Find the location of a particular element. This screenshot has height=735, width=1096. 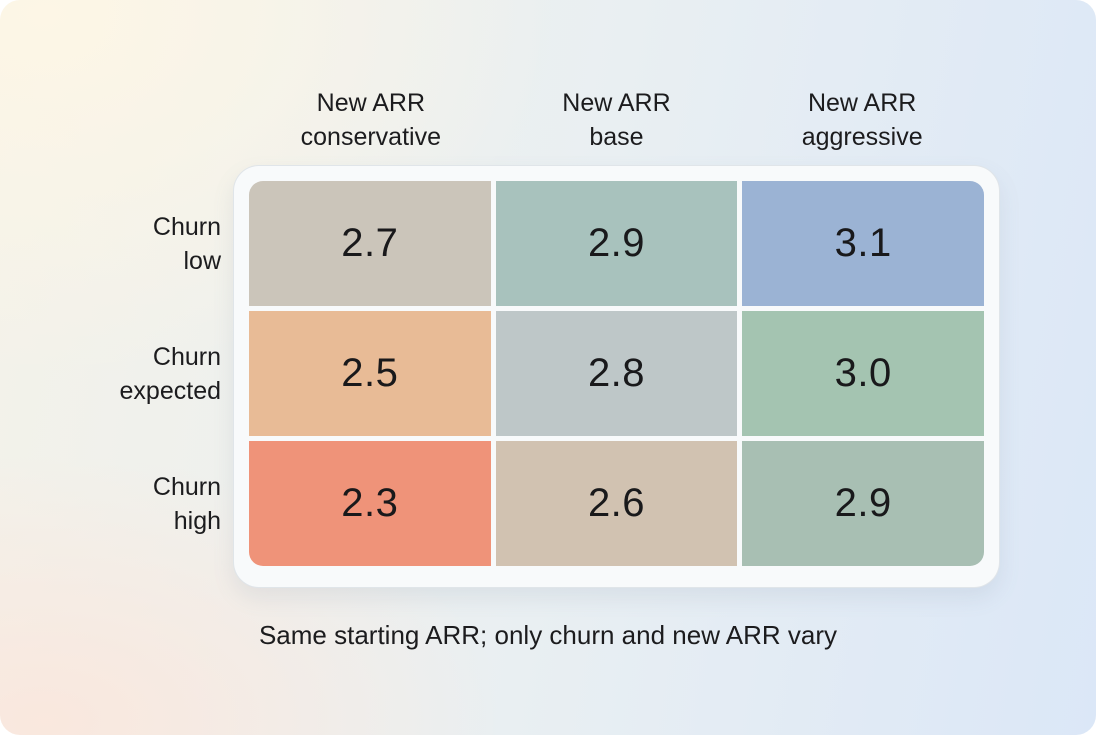

cell-churn-low-base: 2.9 is located at coordinates (616, 243).